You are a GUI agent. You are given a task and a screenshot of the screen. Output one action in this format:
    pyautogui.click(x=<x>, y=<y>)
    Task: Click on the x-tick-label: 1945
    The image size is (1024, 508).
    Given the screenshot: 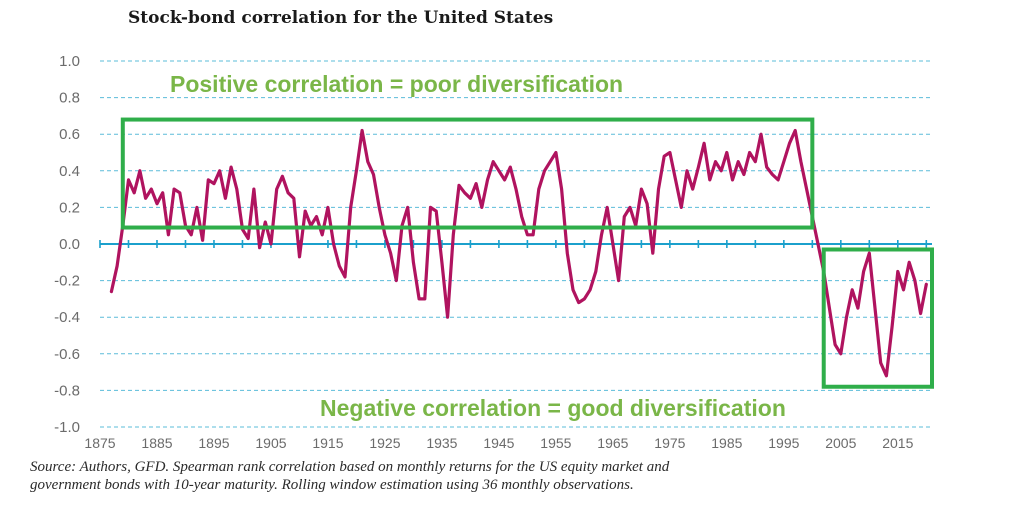 What is the action you would take?
    pyautogui.click(x=498, y=443)
    